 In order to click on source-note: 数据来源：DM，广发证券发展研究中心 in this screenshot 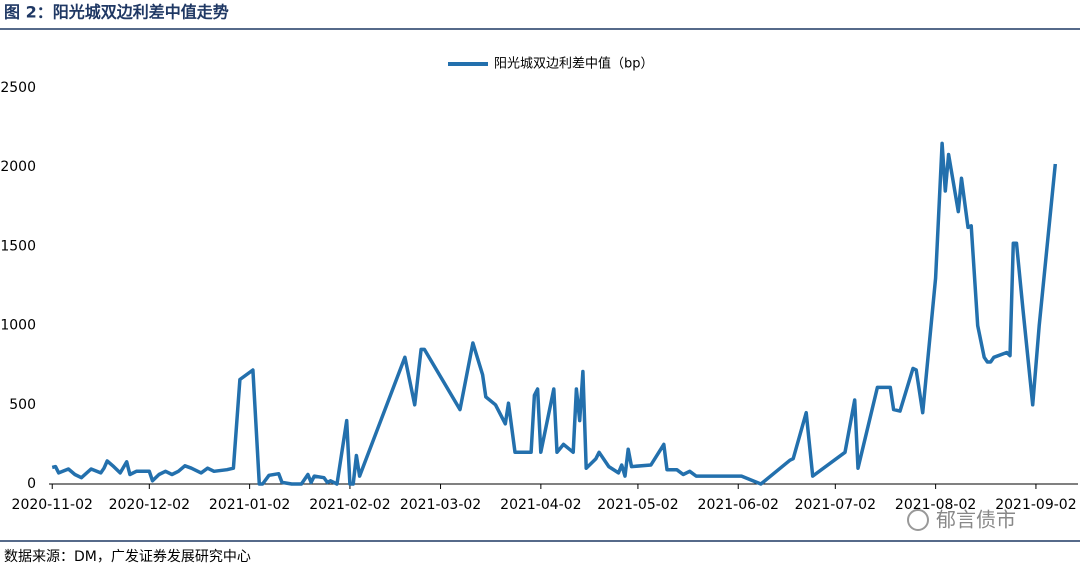, I will do `click(127, 557)`.